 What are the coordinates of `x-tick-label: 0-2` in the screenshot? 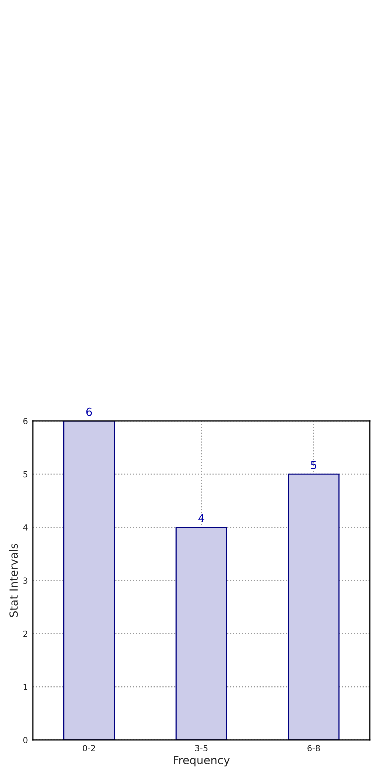 It's located at (89, 748).